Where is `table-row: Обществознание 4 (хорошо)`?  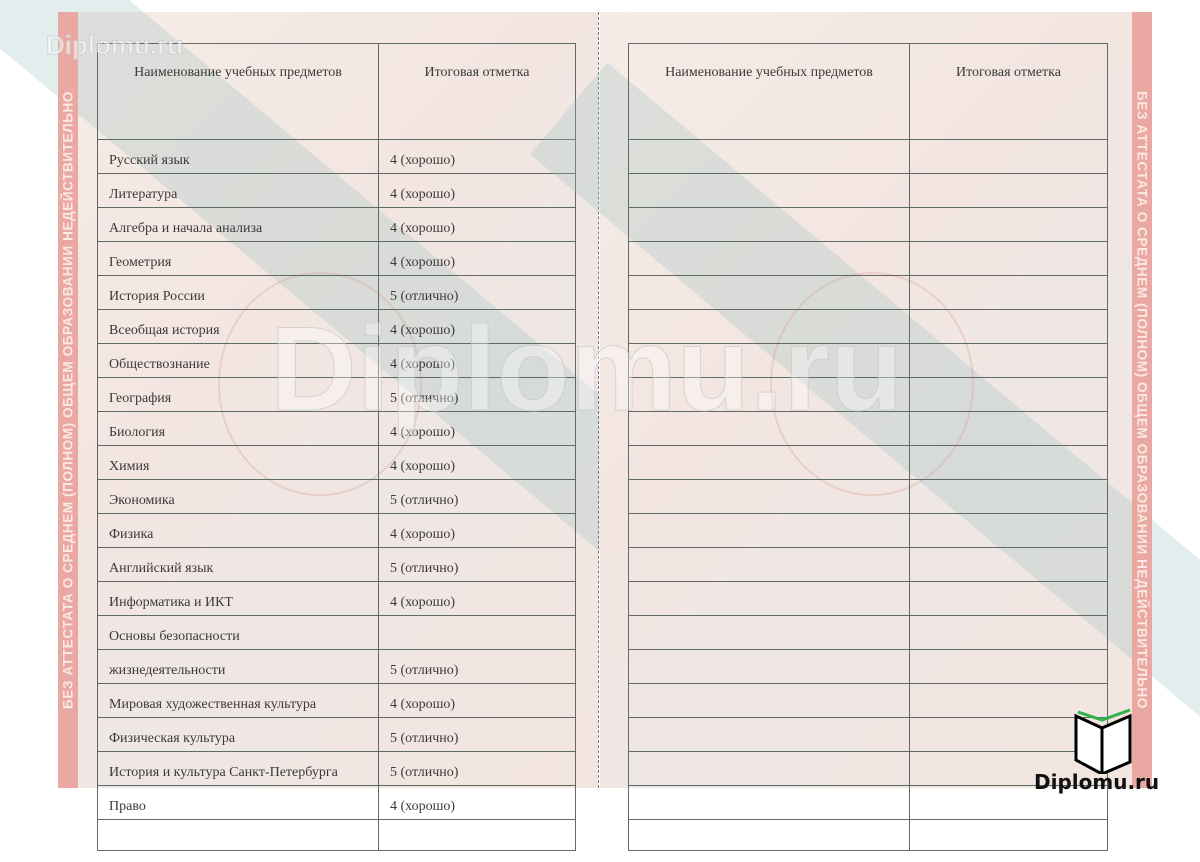
table-row: Обществознание 4 (хорошо) is located at coordinates (336, 360).